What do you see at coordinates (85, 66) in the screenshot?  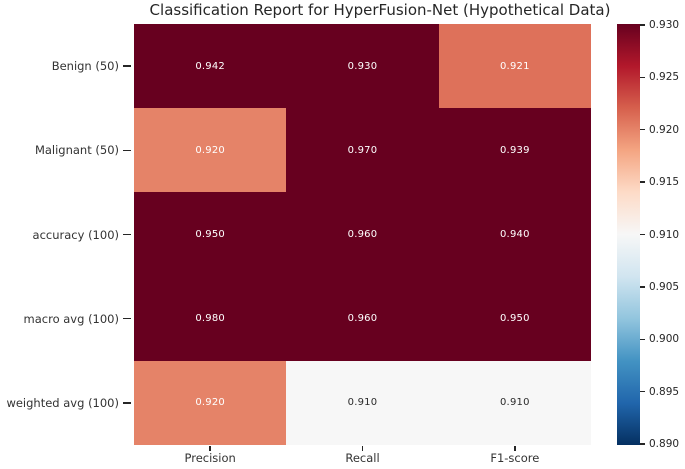 I see `y-tick-label: Benign (50)` at bounding box center [85, 66].